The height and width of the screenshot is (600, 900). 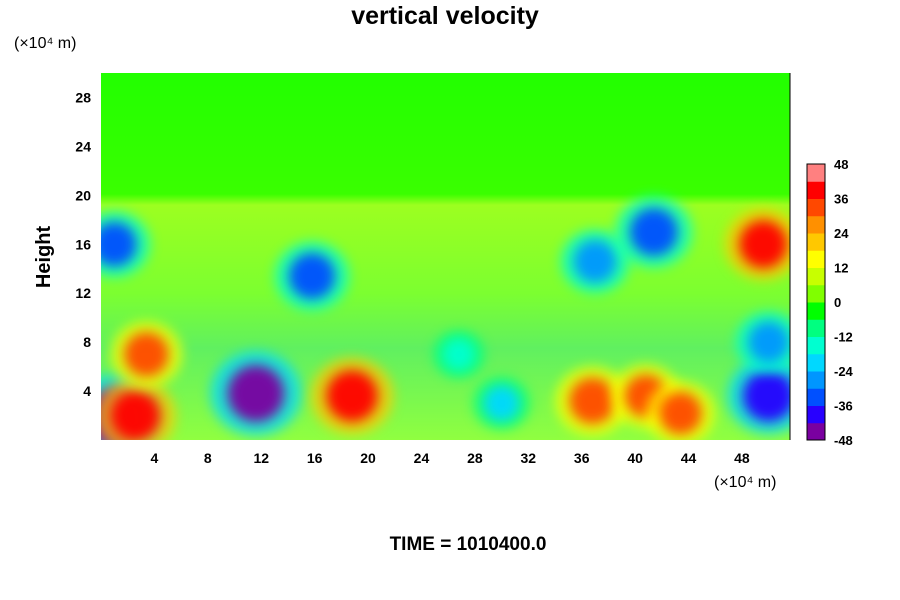 I want to click on y-tick-label: 16, so click(x=83, y=244).